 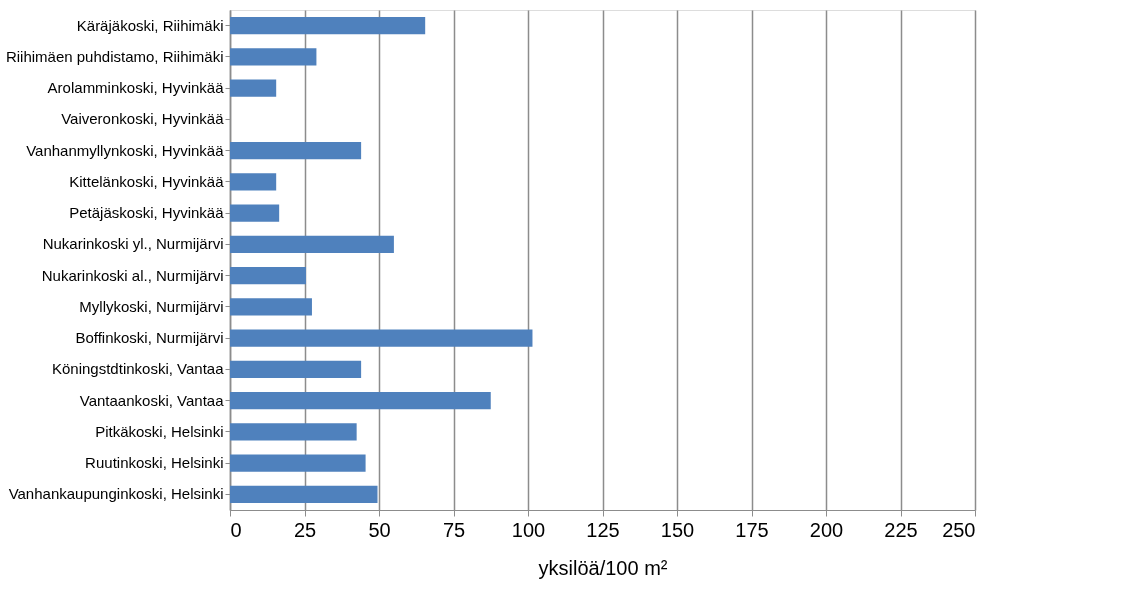 I want to click on y-tick-label: Nukarinkoski al., Nurmijärvi, so click(x=132, y=275).